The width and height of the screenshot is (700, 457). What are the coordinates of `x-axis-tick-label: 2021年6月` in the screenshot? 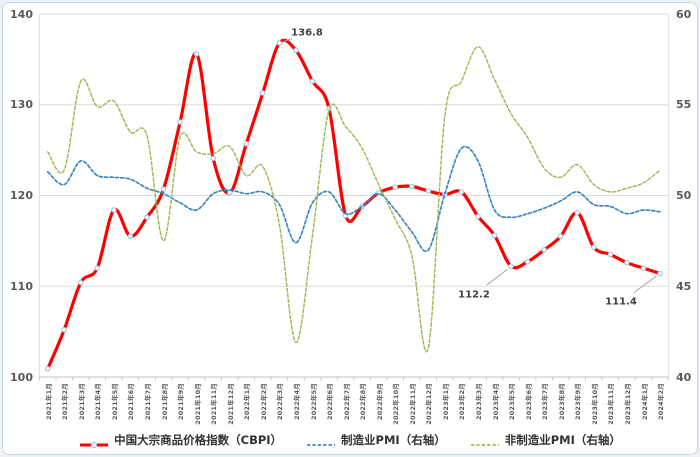 It's located at (131, 402).